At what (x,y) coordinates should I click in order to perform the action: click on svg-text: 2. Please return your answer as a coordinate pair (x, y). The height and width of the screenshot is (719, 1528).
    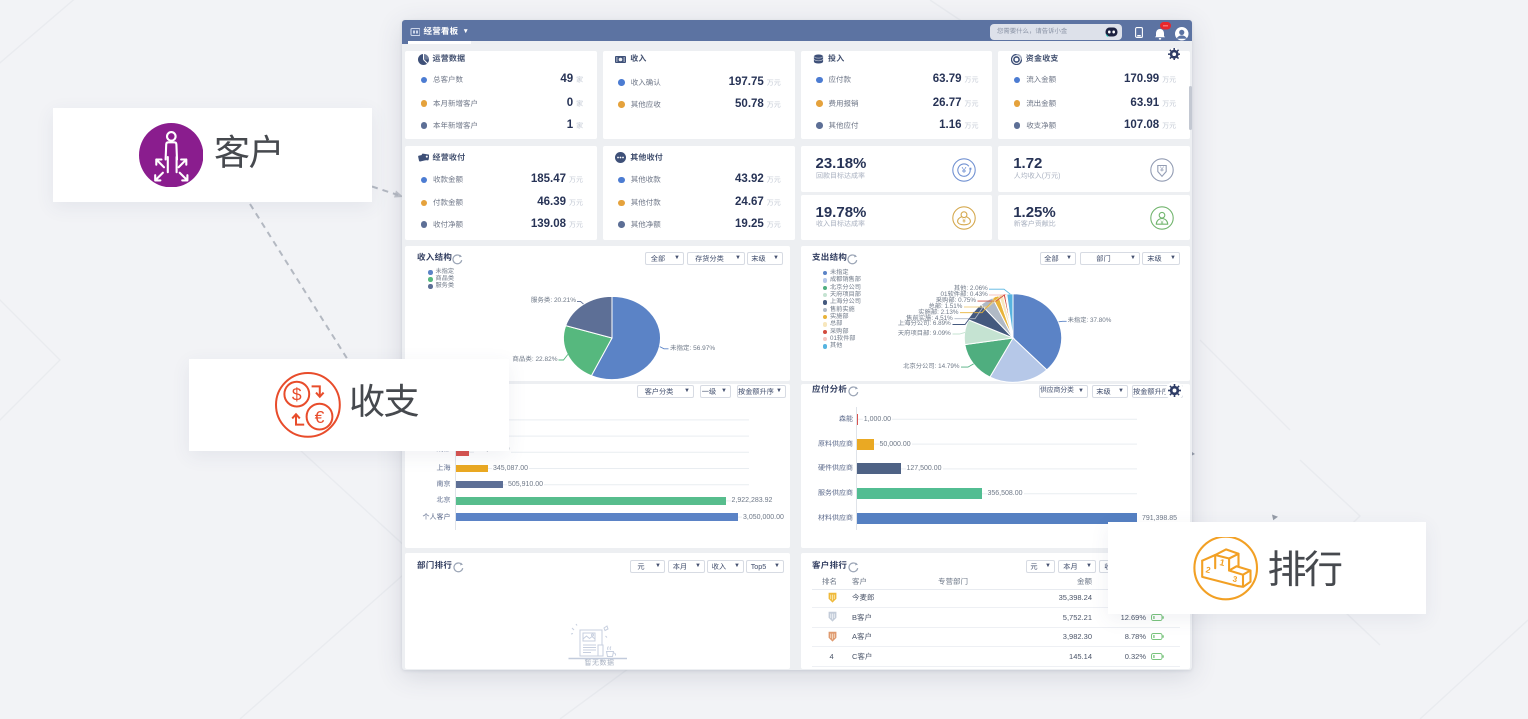
    Looking at the image, I should click on (1208, 569).